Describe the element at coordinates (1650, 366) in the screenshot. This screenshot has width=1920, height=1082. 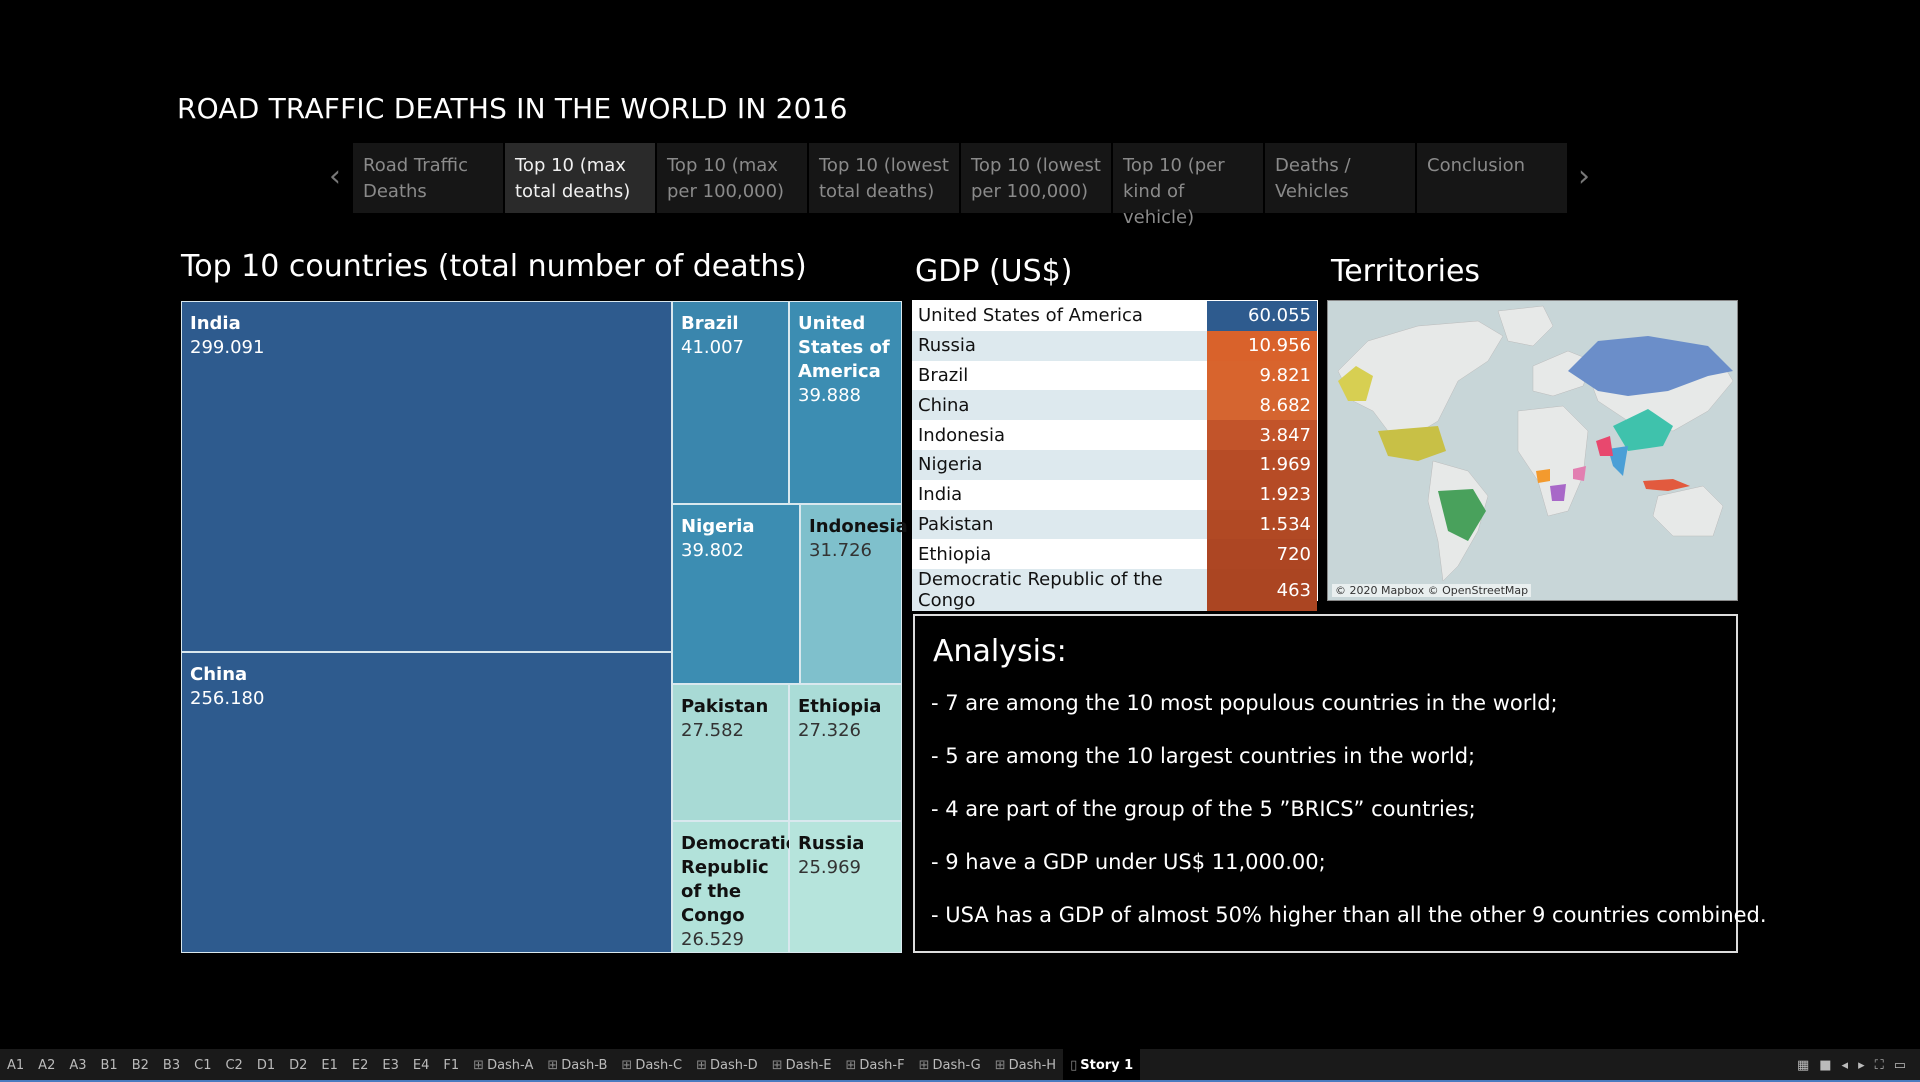
I see `russia-shape` at that location.